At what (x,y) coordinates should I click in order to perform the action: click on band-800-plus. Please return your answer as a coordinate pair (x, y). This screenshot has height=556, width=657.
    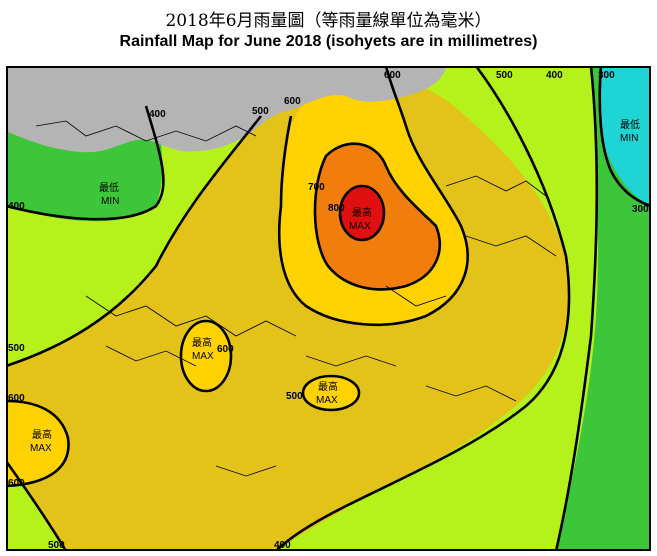
    Looking at the image, I should click on (362, 213).